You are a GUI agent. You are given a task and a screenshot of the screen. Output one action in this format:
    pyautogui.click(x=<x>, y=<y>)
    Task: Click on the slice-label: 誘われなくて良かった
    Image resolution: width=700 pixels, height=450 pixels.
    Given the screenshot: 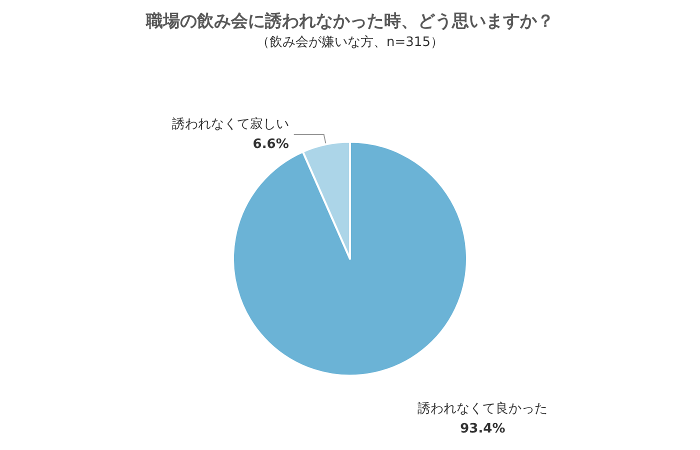 What is the action you would take?
    pyautogui.click(x=483, y=408)
    